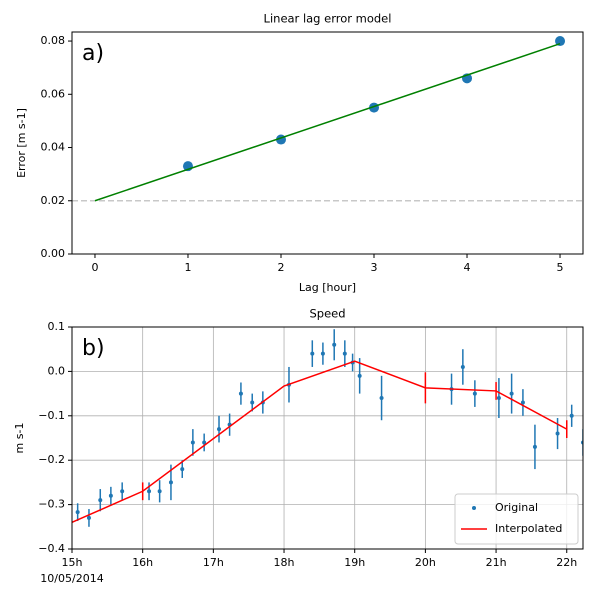 The height and width of the screenshot is (600, 600). Describe the element at coordinates (467, 267) in the screenshot. I see `x-tick-label: 4` at that location.